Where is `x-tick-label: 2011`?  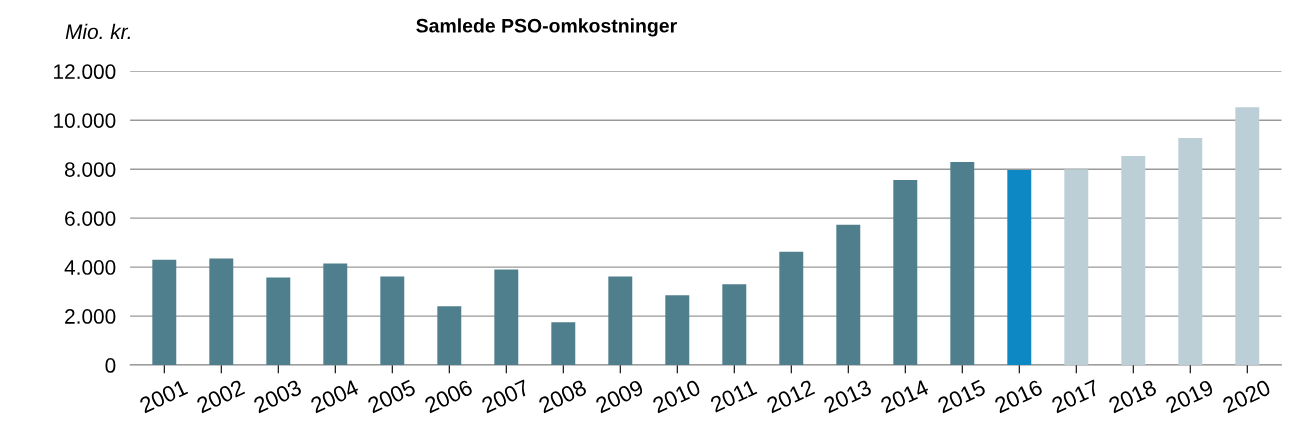 x-tick-label: 2011 is located at coordinates (733, 396).